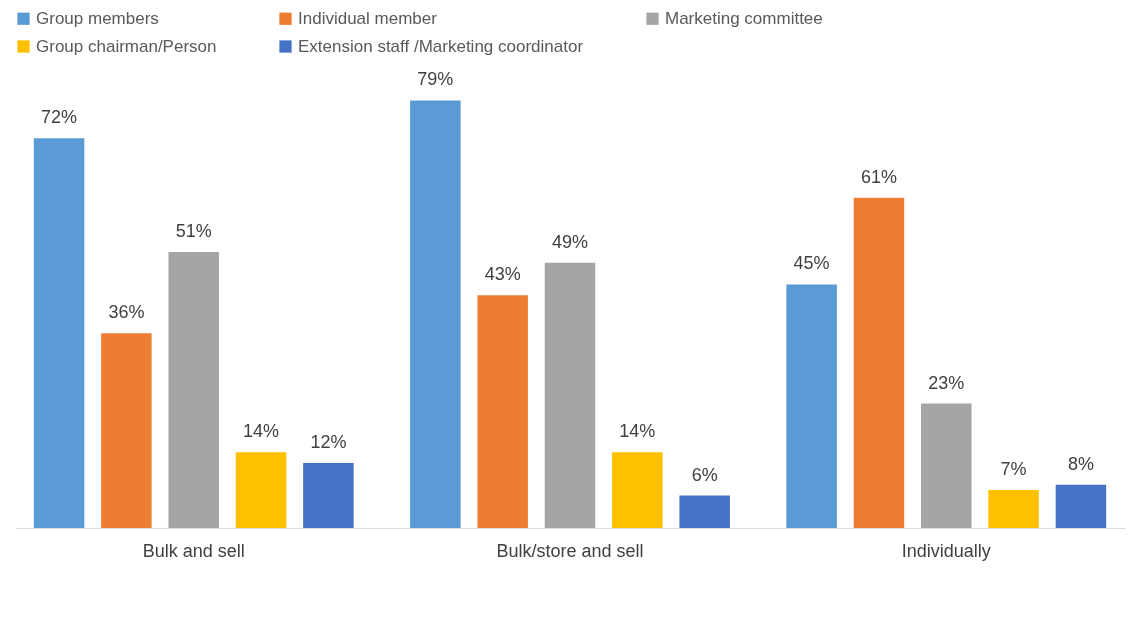 The height and width of the screenshot is (633, 1148). I want to click on data-label: 43%, so click(502, 274).